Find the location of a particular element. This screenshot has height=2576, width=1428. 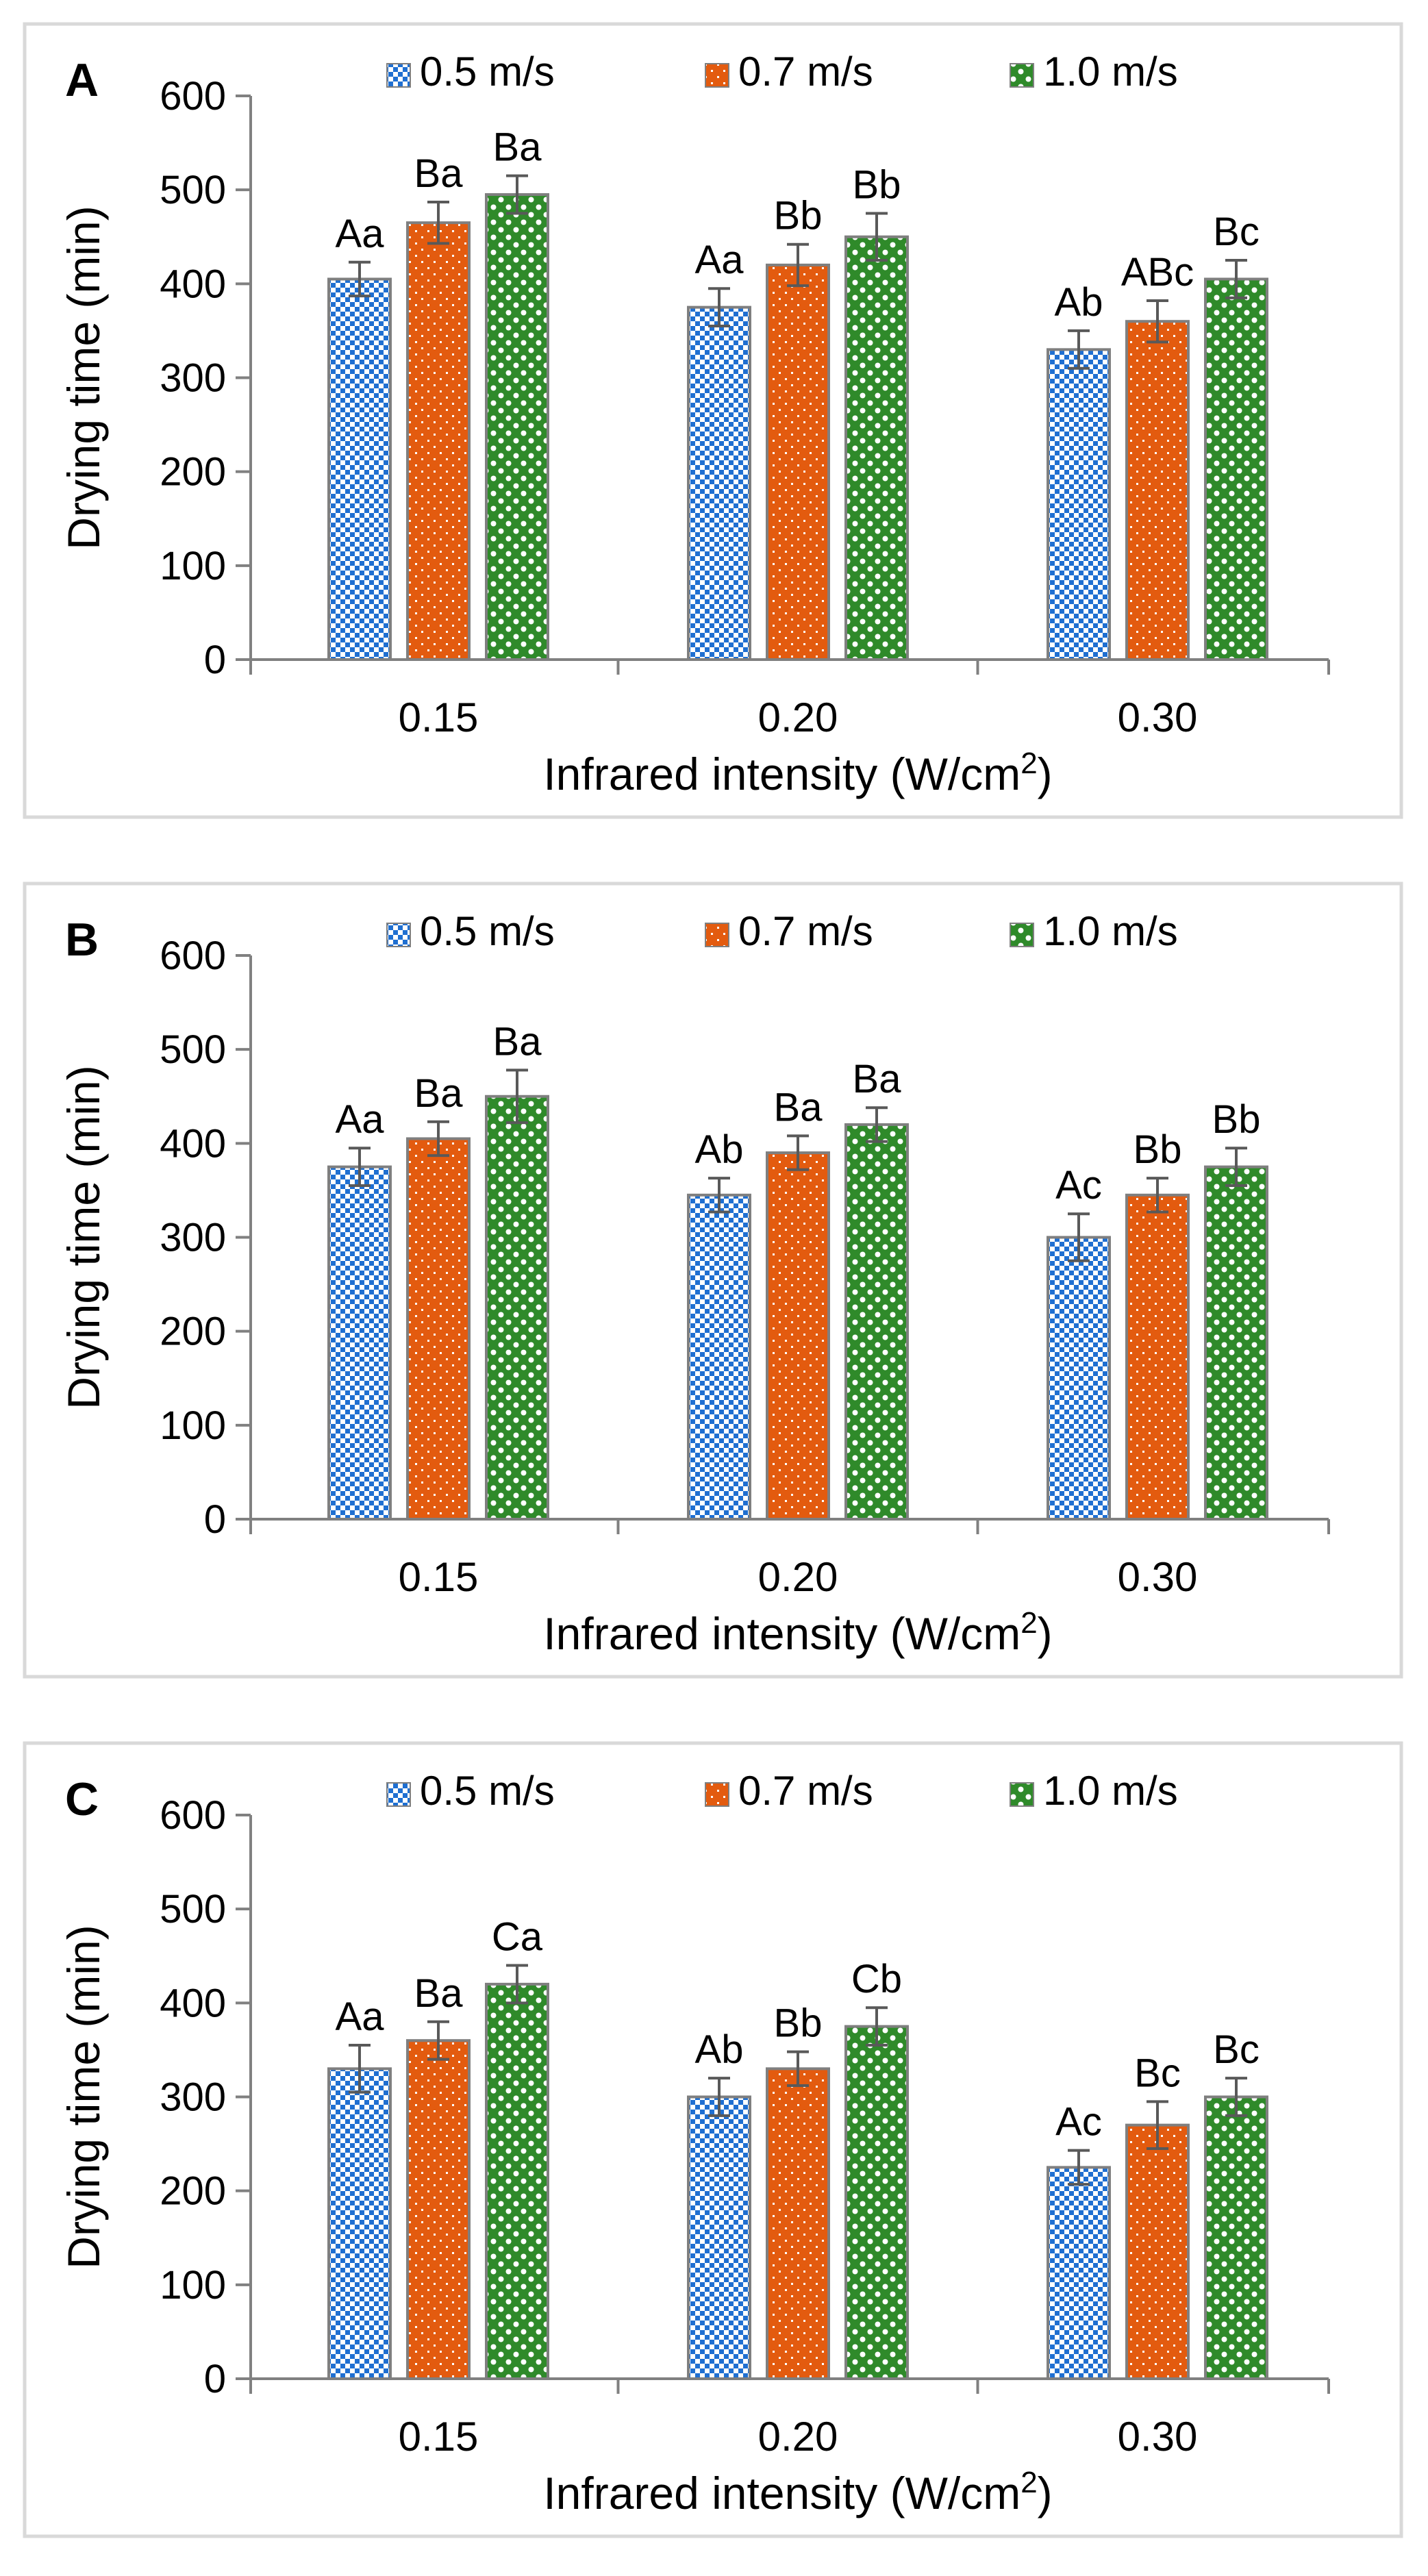

panel-label: B is located at coordinates (82, 940).